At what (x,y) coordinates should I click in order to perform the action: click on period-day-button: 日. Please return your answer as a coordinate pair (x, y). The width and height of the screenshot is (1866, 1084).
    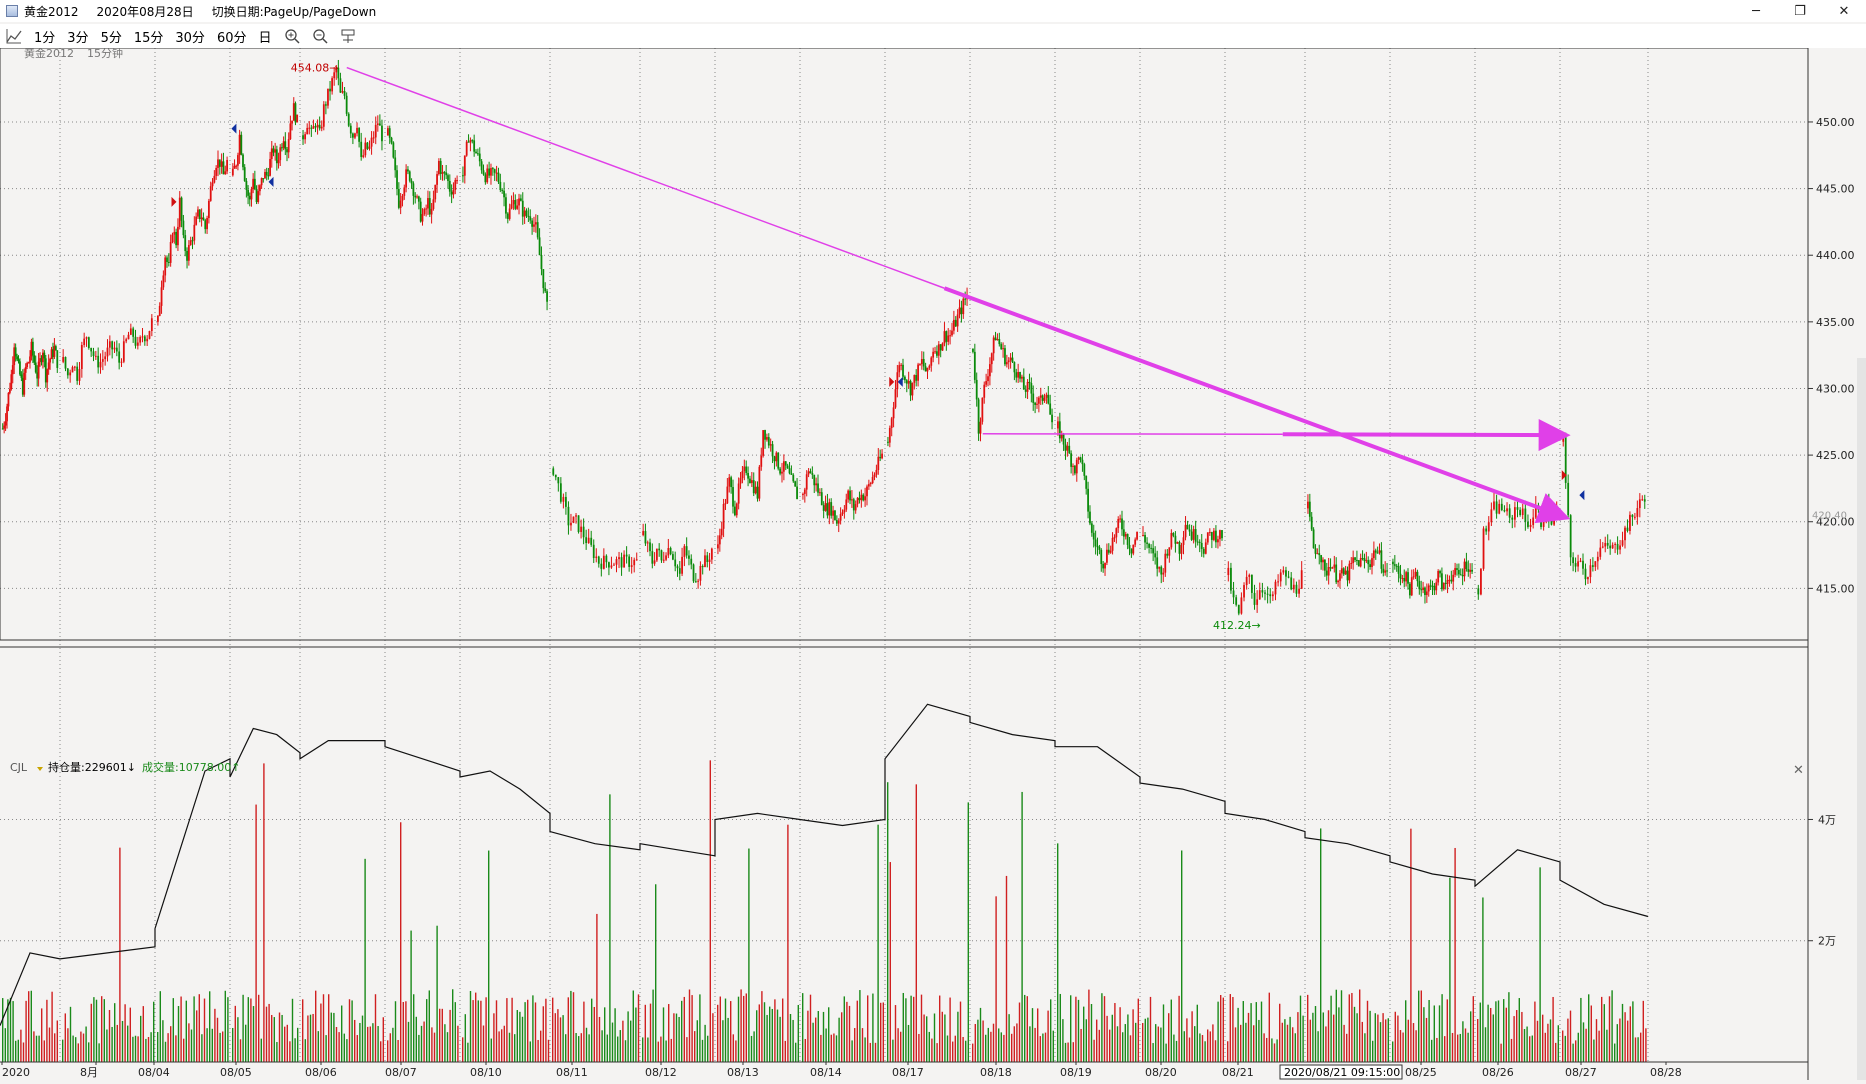
    Looking at the image, I should click on (265, 38).